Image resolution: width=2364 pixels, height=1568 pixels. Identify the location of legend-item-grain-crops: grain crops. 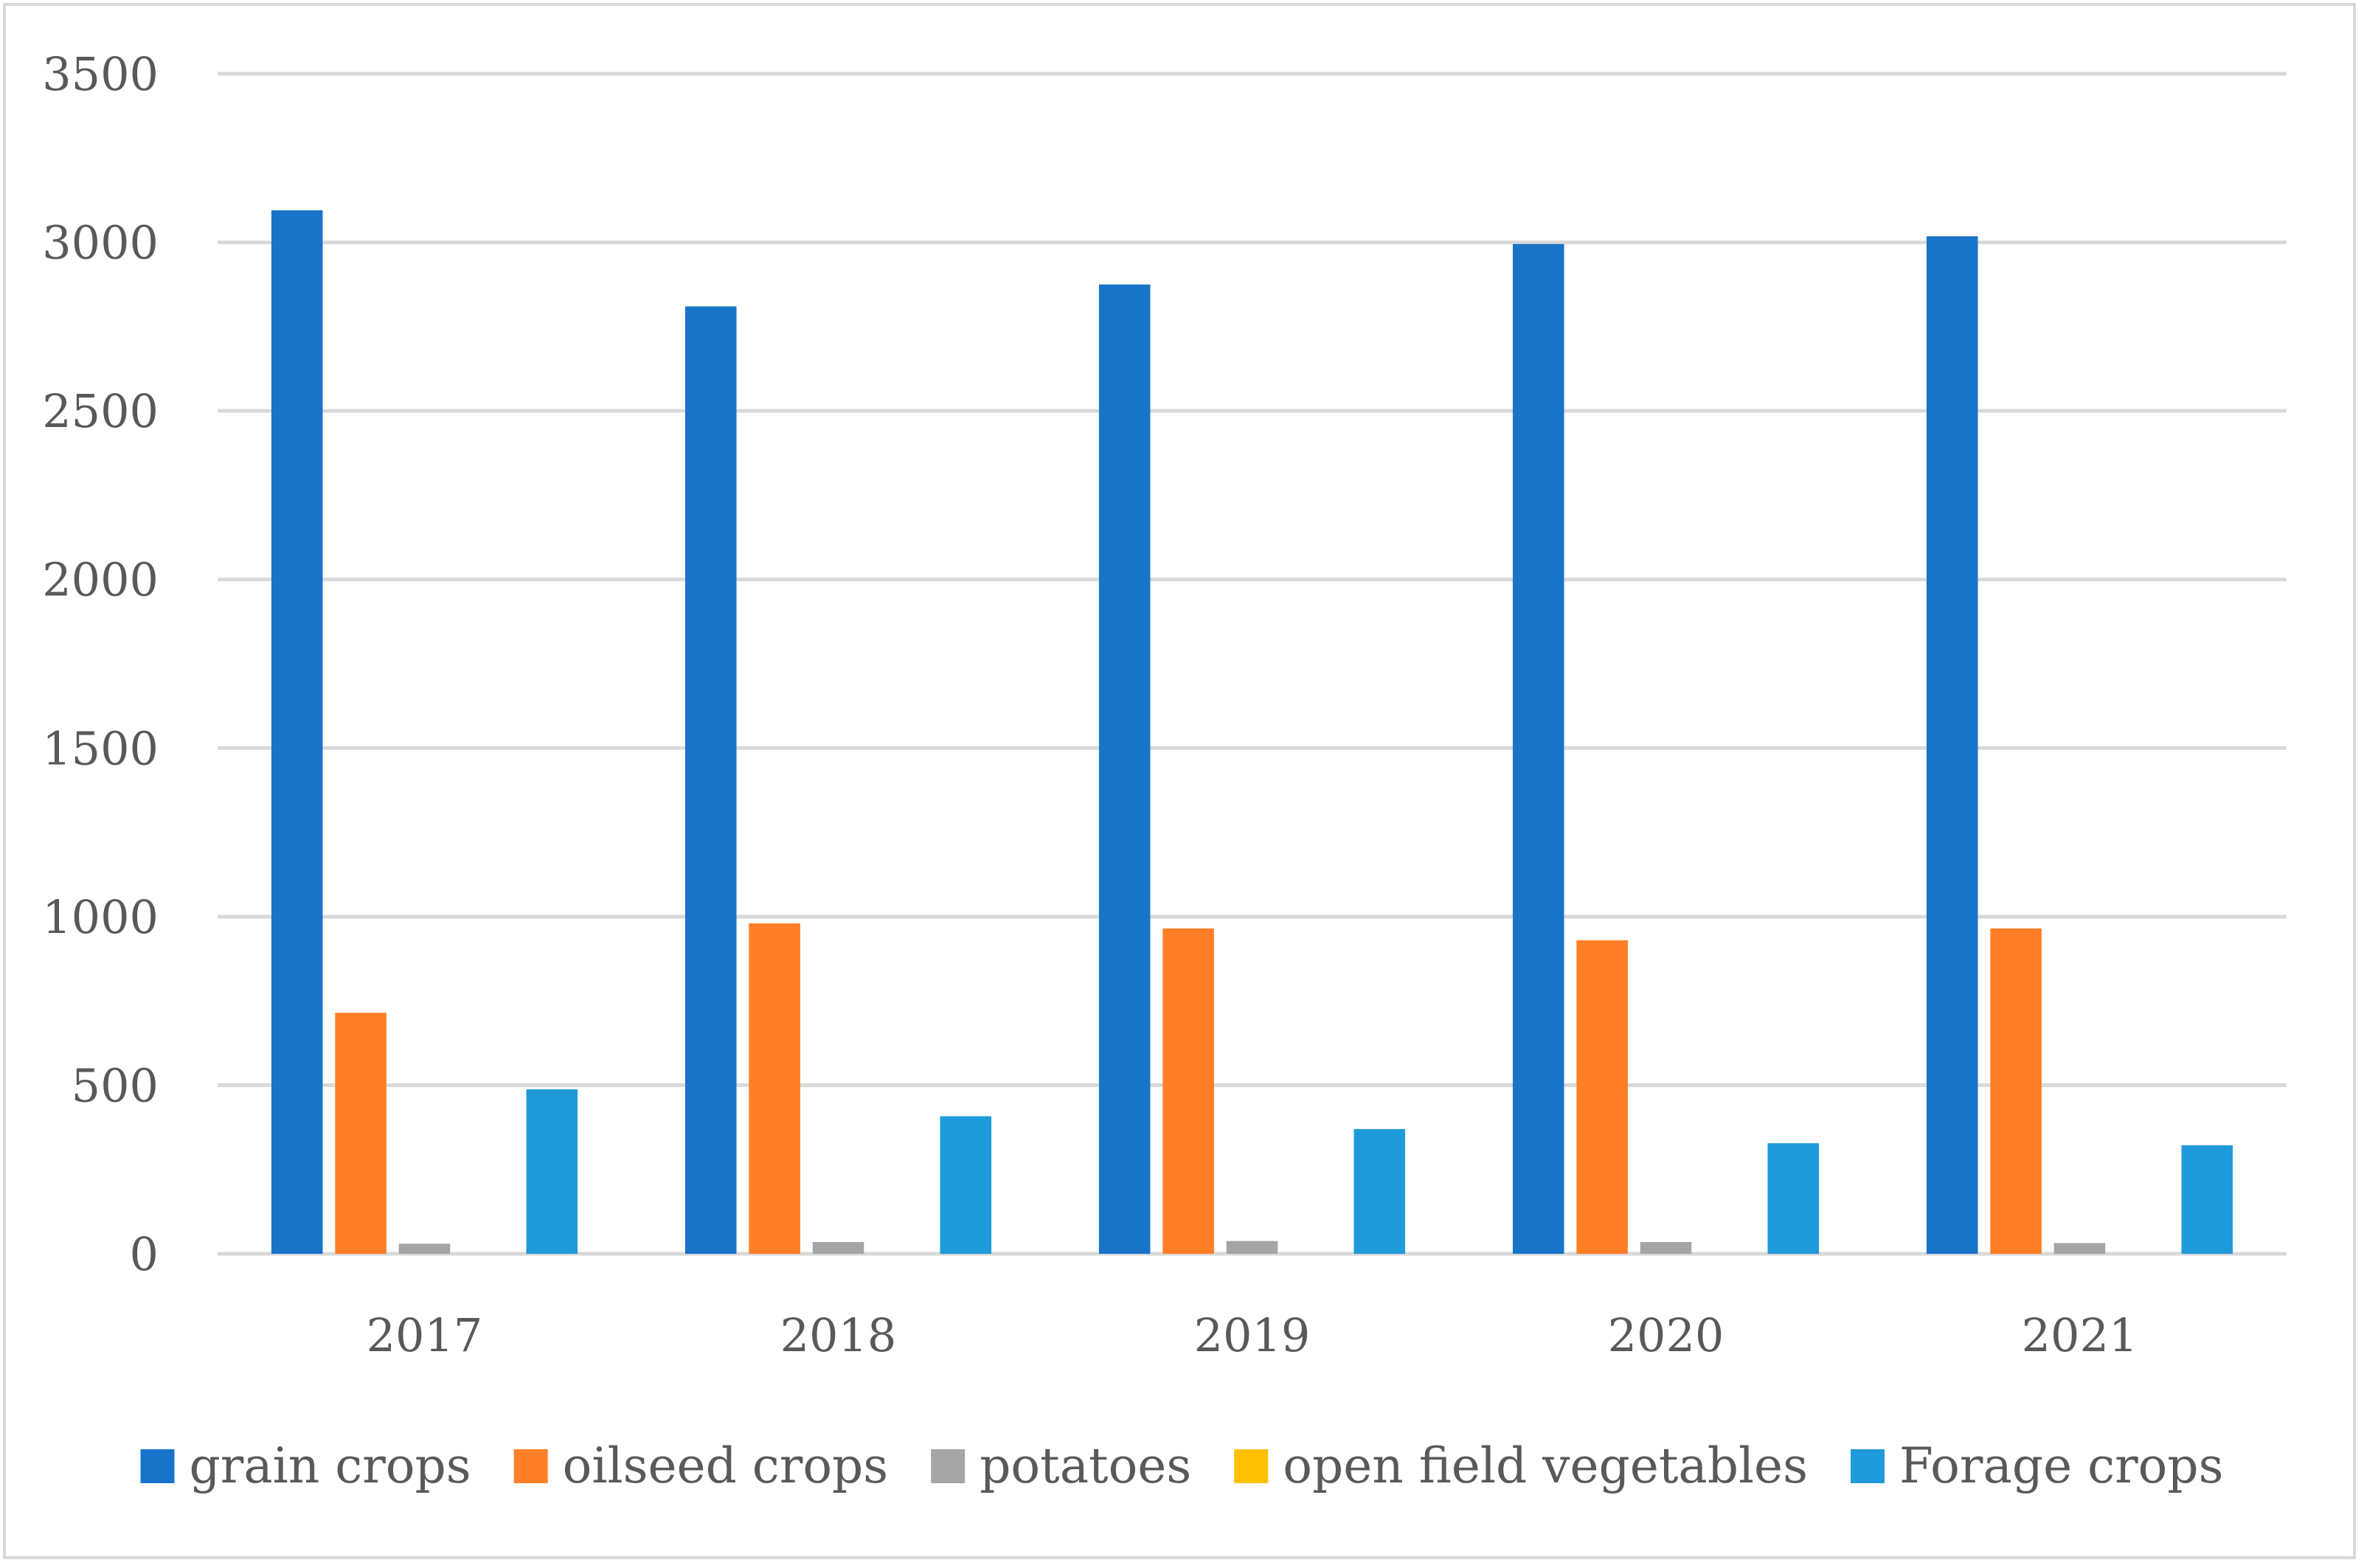
(305, 1465).